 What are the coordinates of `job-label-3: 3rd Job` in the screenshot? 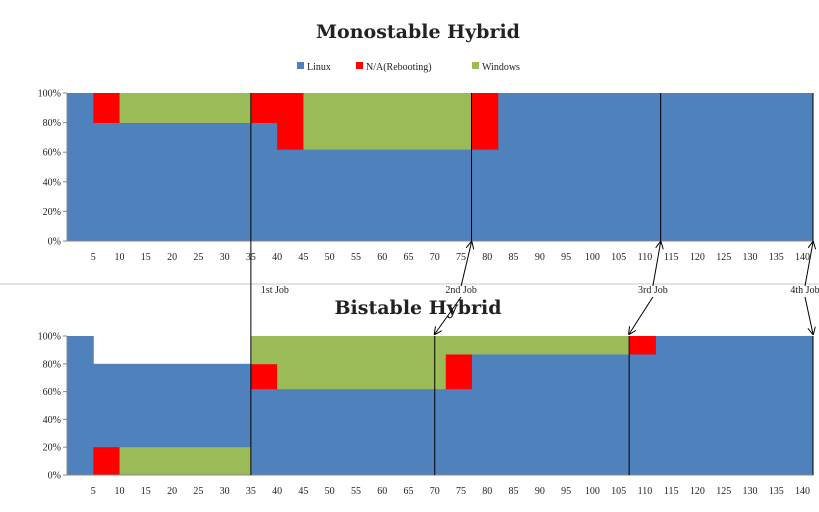 It's located at (653, 290).